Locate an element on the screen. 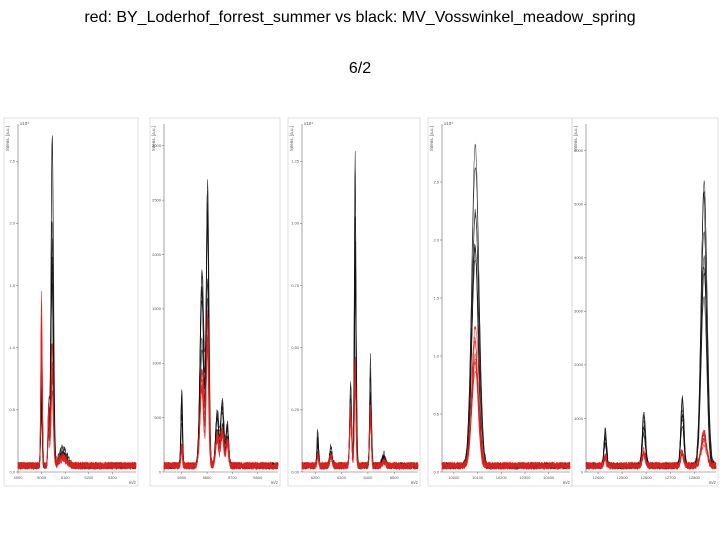  y-tick-label: 0.50 is located at coordinates (295, 347).